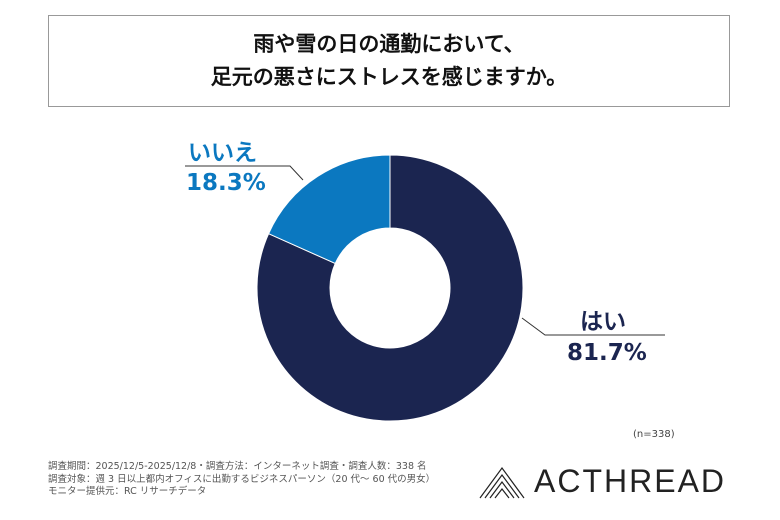 The height and width of the screenshot is (520, 780). What do you see at coordinates (654, 434) in the screenshot?
I see `sample-size-note: (n=338)` at bounding box center [654, 434].